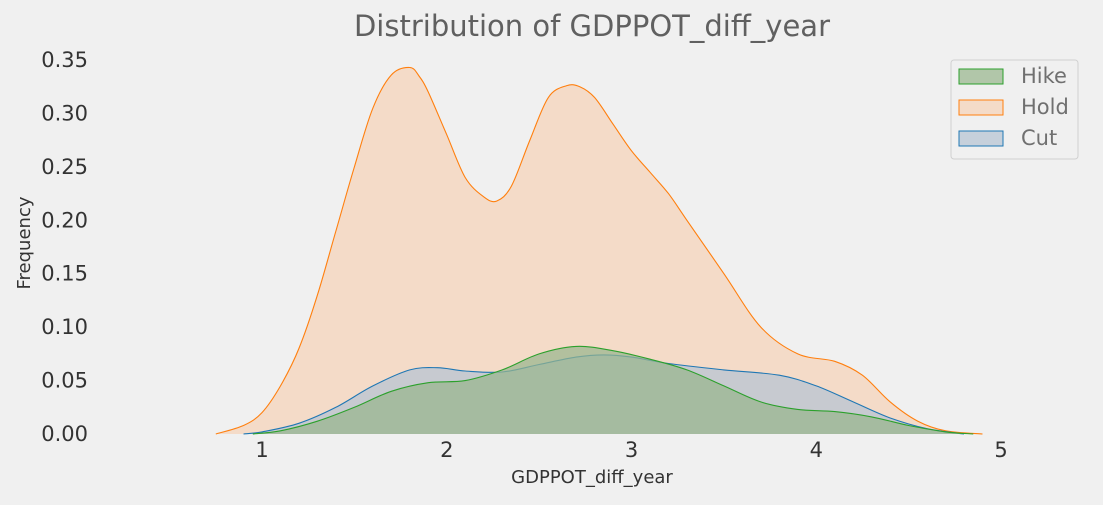  Describe the element at coordinates (64, 60) in the screenshot. I see `y-tick-label: 0.35` at that location.